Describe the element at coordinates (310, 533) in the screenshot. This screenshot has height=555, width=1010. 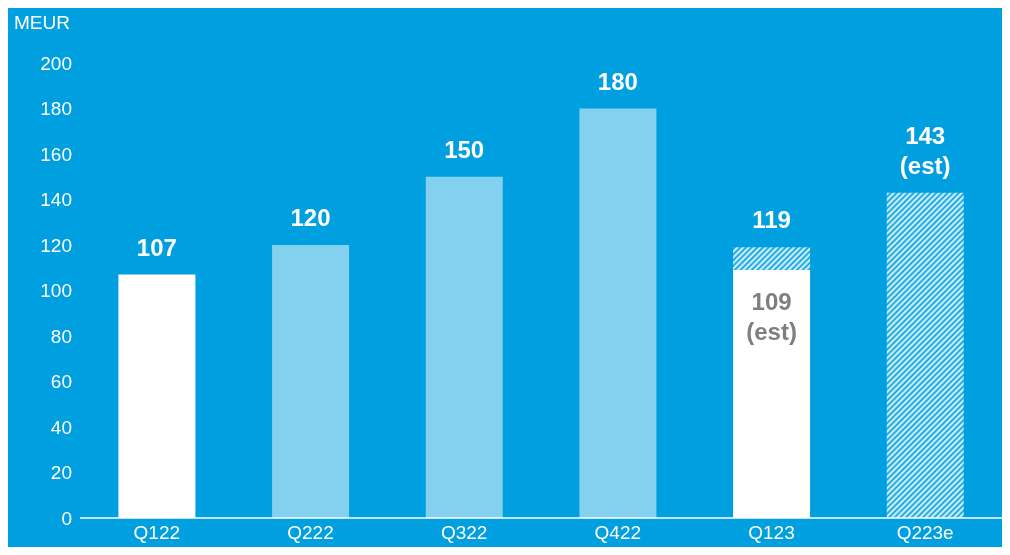
I see `x-tick-label: Q222` at that location.